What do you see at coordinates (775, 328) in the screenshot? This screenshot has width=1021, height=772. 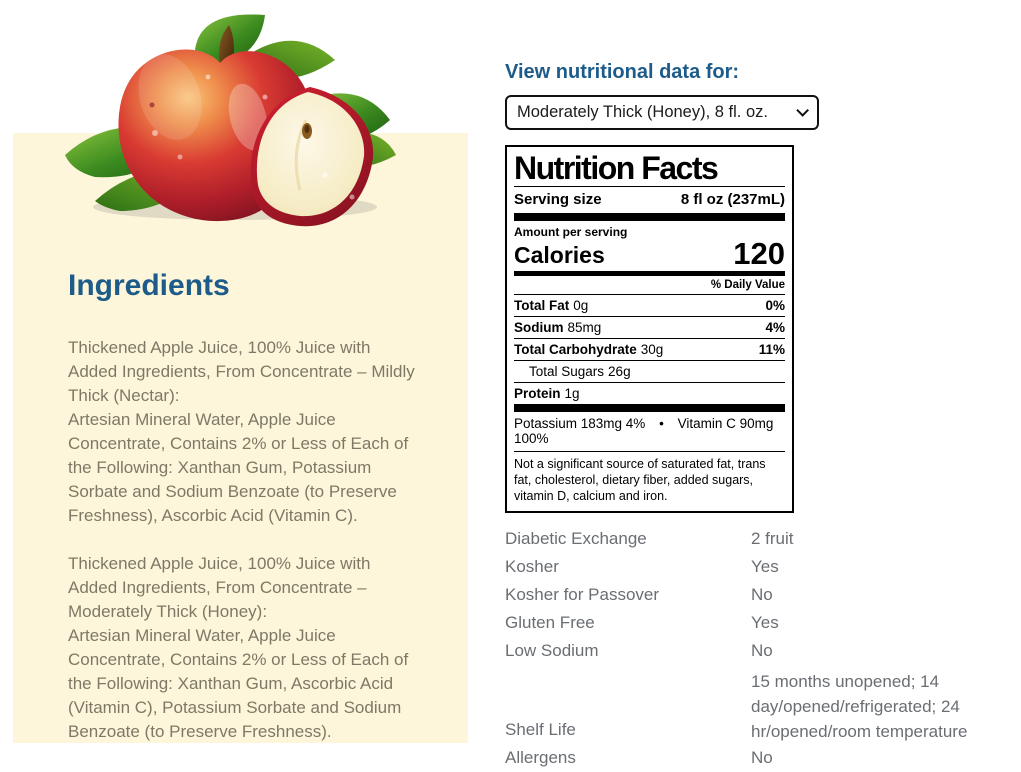 I see `nutrient-dv: 4%` at bounding box center [775, 328].